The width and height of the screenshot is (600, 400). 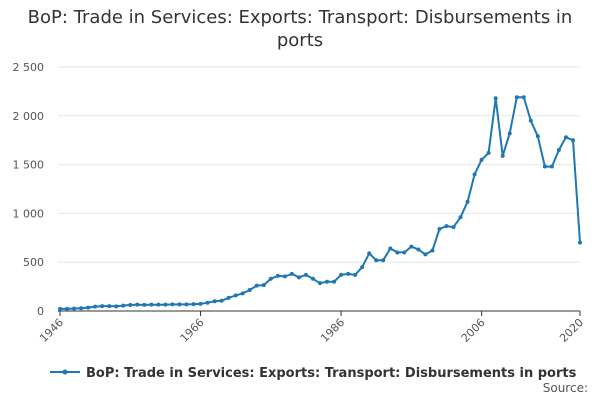 What do you see at coordinates (65, 372) in the screenshot?
I see `legend-marker` at bounding box center [65, 372].